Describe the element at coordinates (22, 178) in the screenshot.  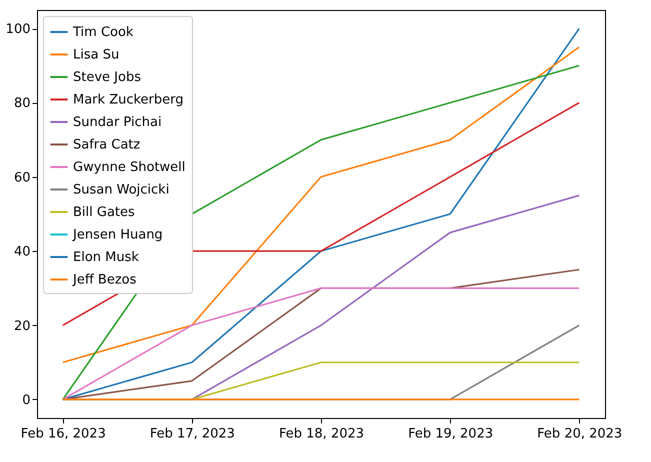
I see `y-tick-label: 60` at that location.